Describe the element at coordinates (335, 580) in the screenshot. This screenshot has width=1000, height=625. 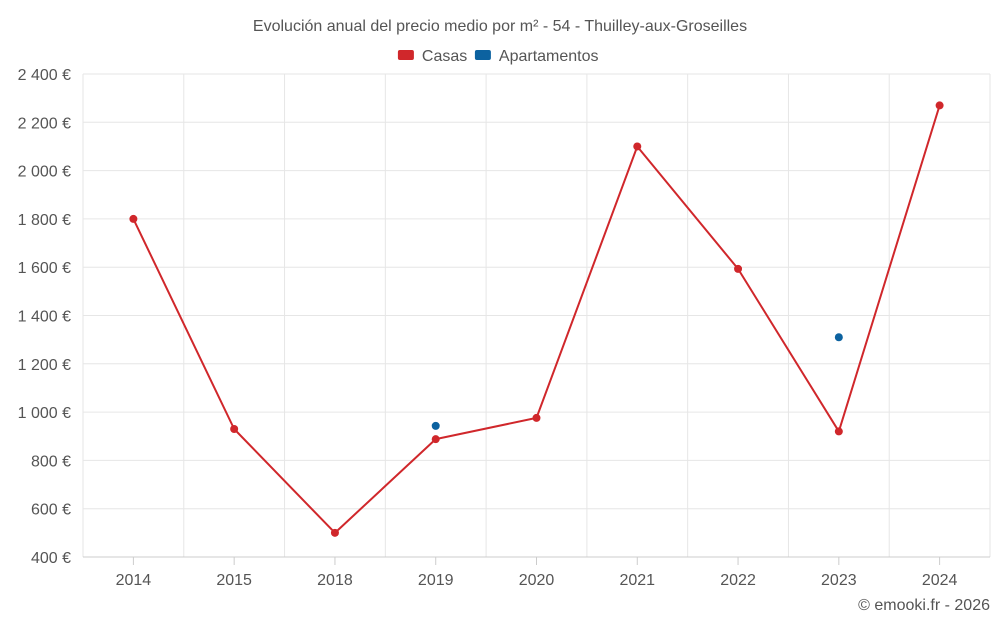
I see `x-tick-label: 2018` at that location.